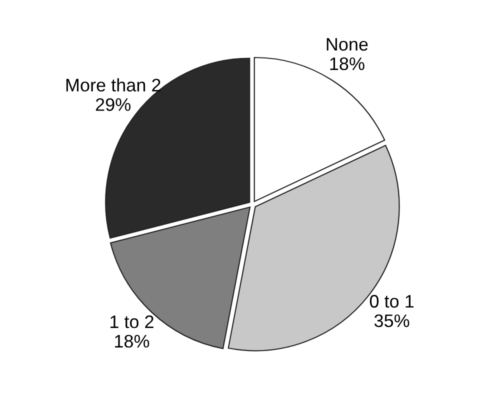 Image resolution: width=495 pixels, height=409 pixels. I want to click on data-label: 29%, so click(113, 104).